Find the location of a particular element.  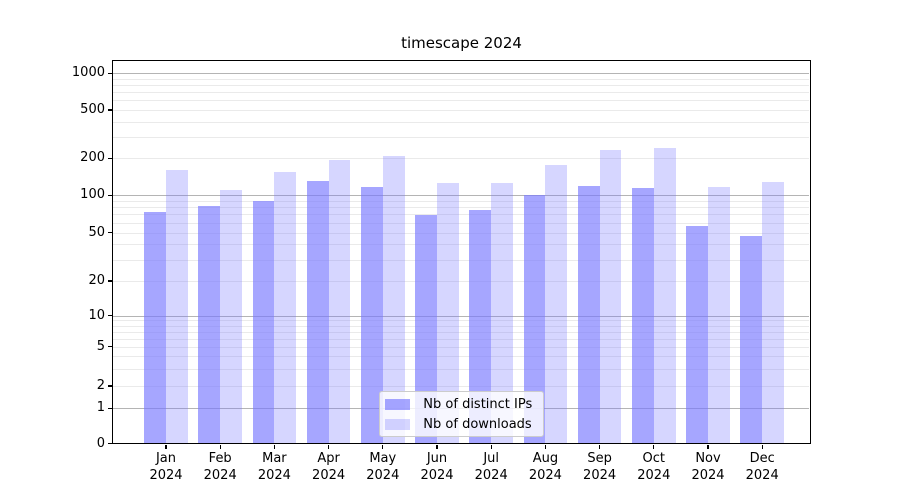

y-tick-label: 50 is located at coordinates (96, 232).